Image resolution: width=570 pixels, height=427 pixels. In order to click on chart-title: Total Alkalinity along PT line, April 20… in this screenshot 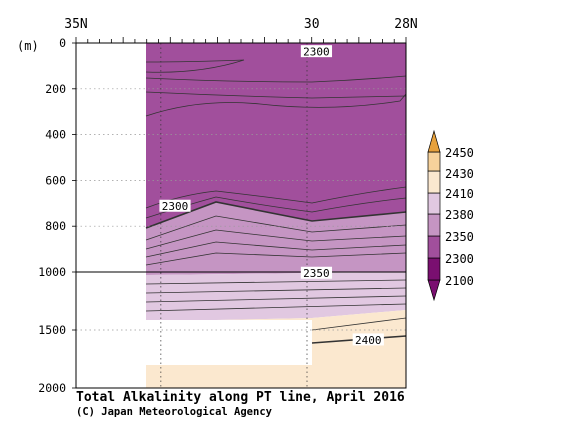, I will do `click(240, 397)`.